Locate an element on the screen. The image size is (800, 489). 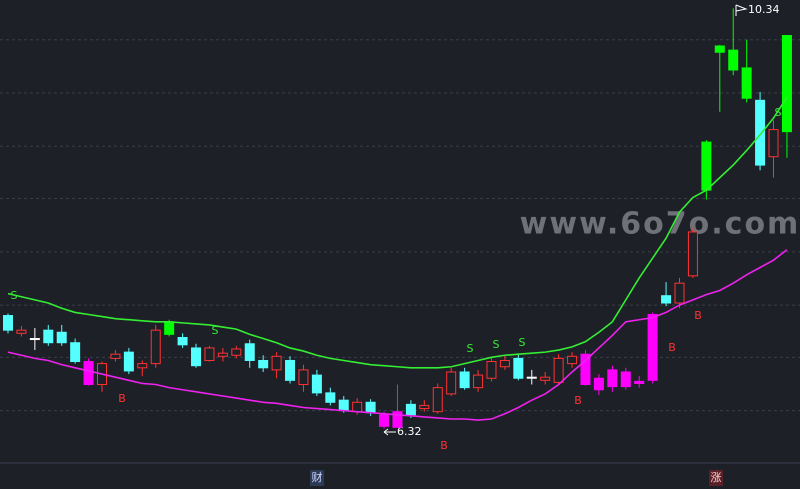
marker: 涨 is located at coordinates (716, 477).